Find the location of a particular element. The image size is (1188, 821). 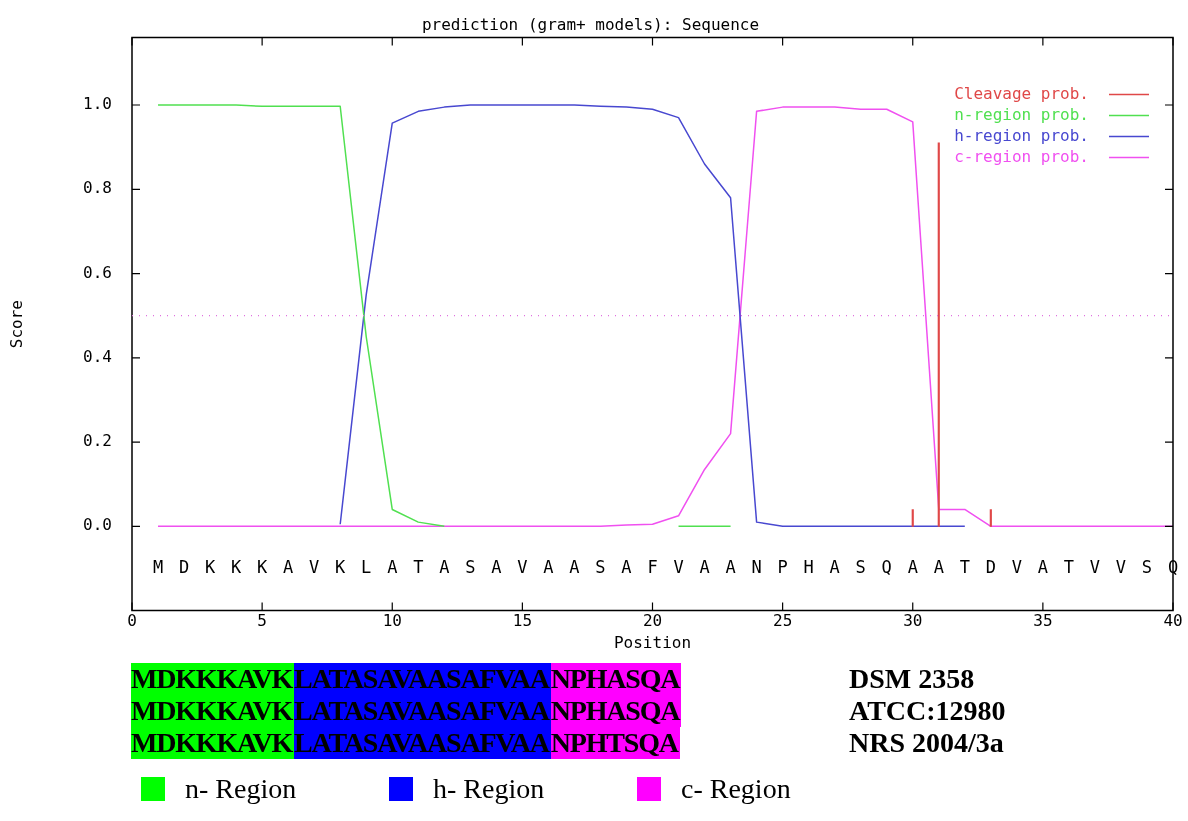

annotation: H is located at coordinates (808, 566).